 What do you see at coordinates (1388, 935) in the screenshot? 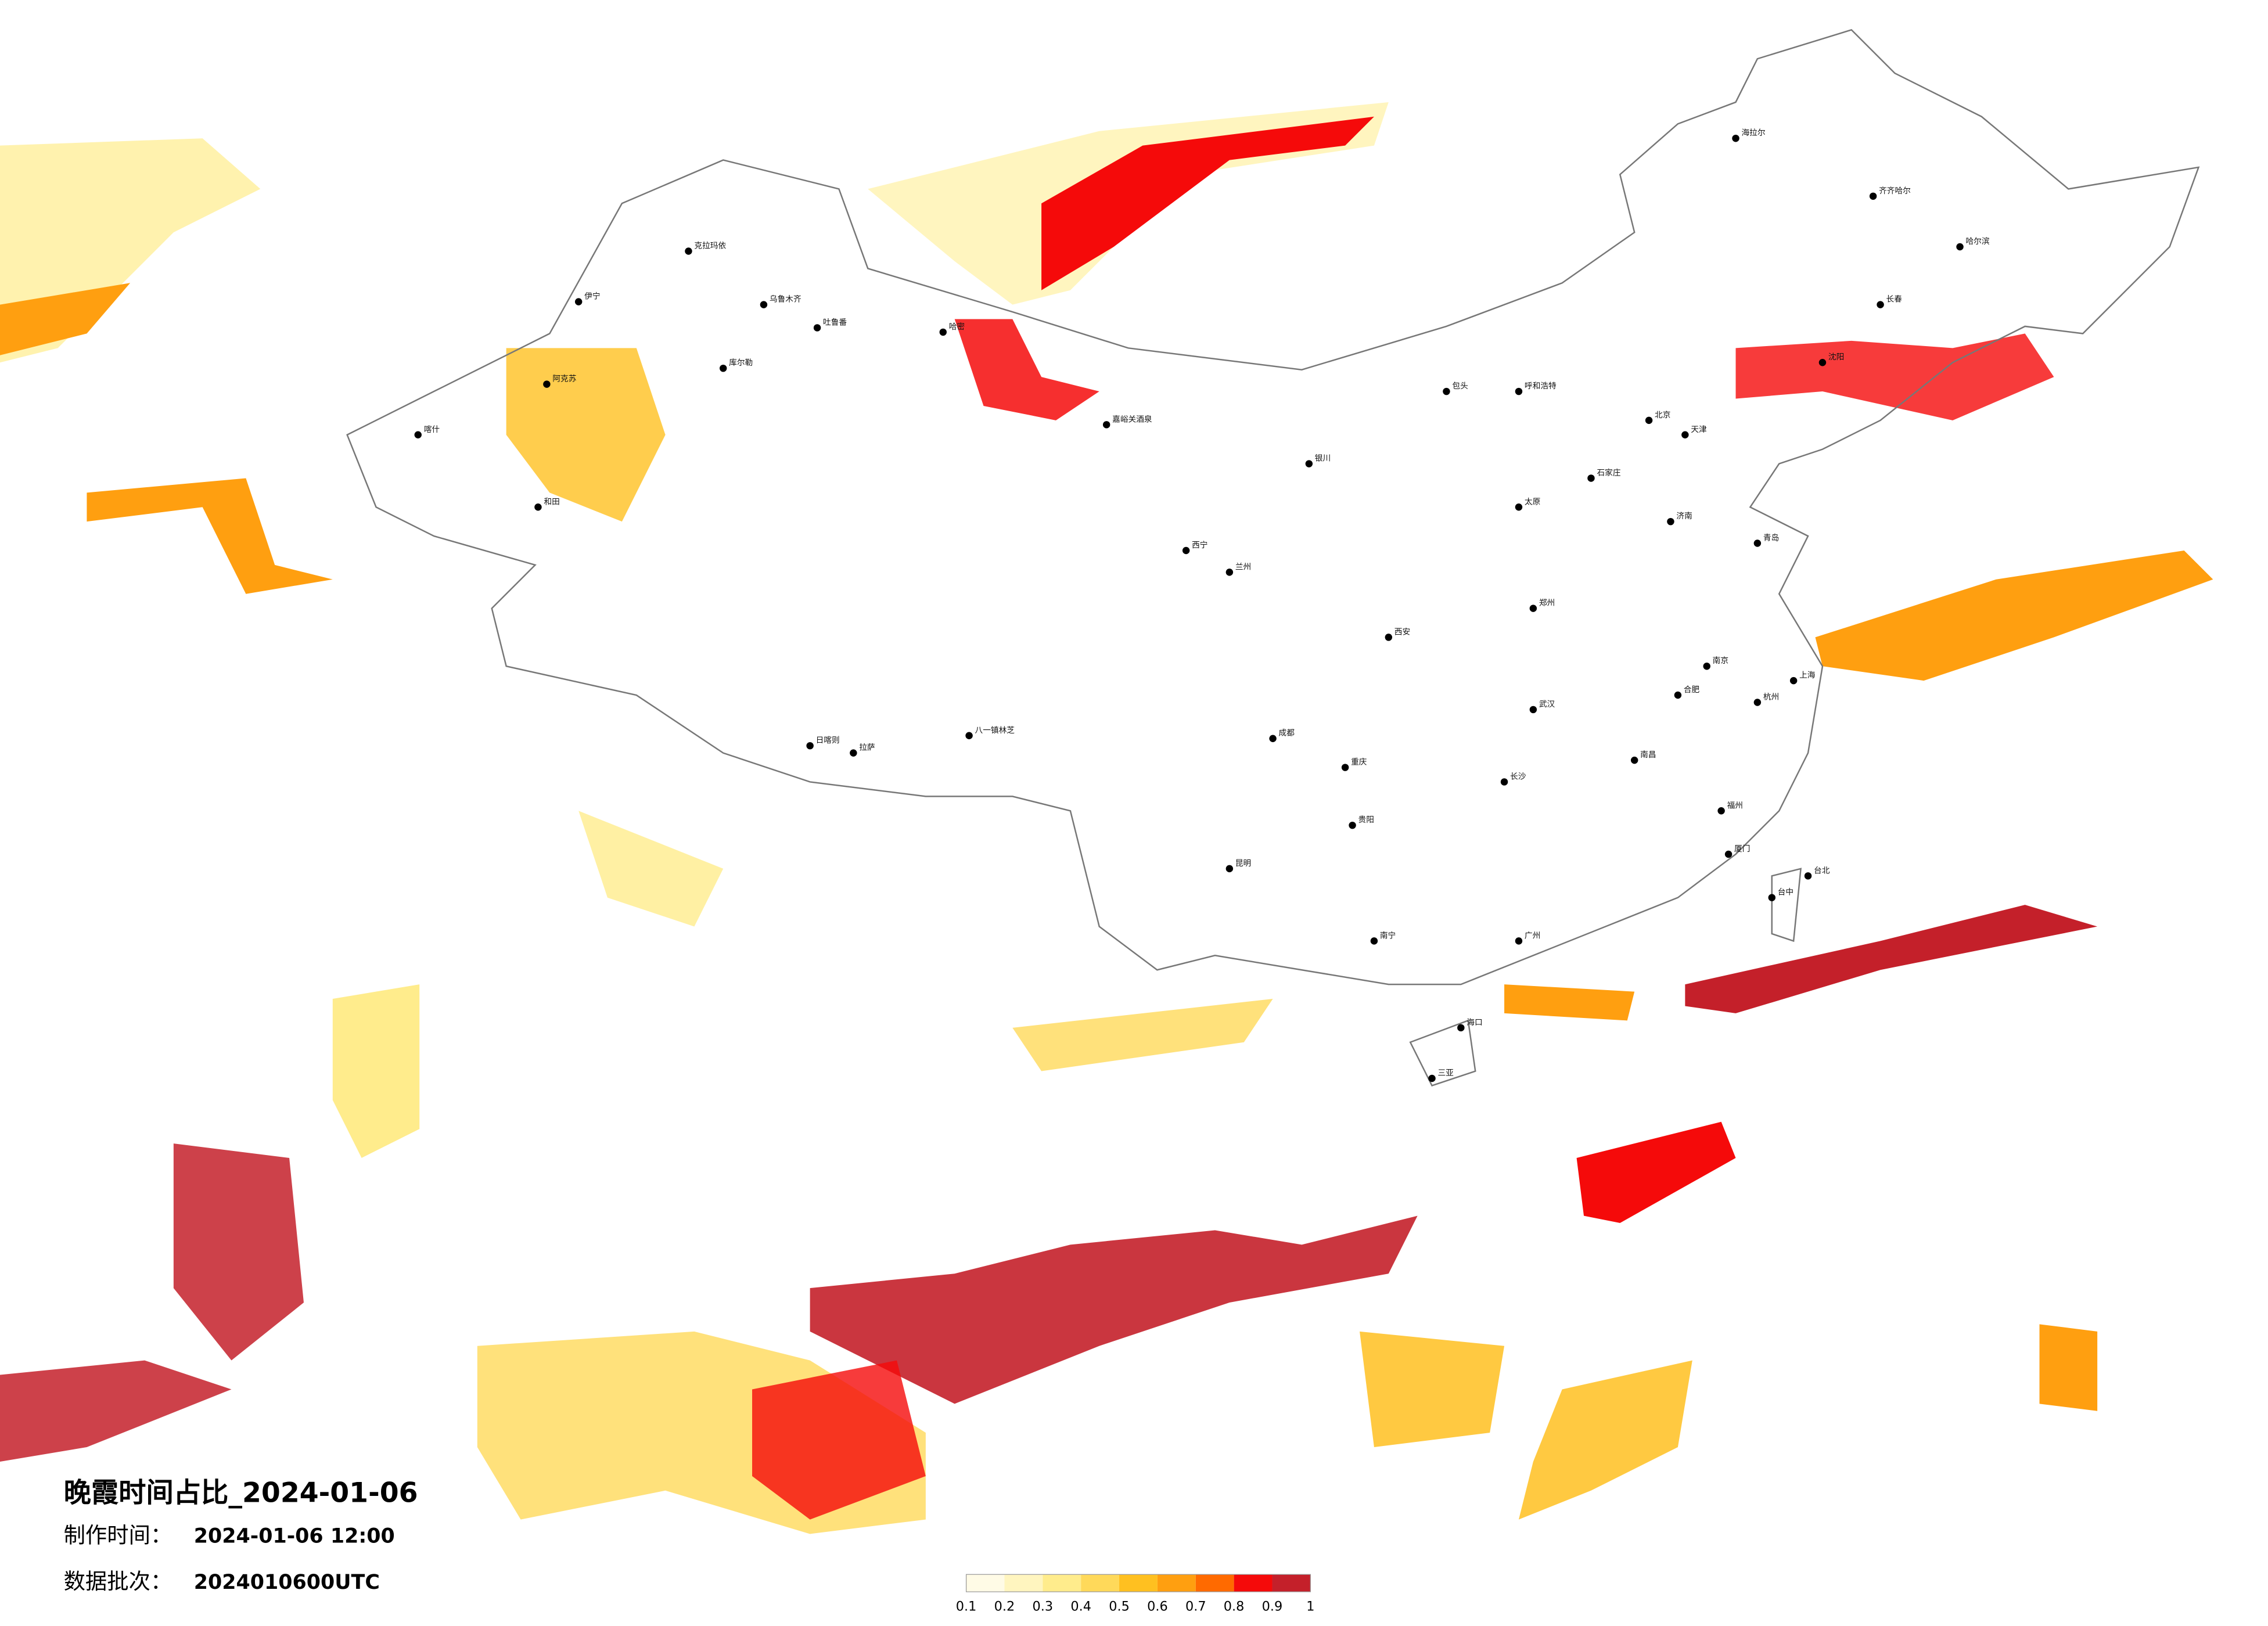
I see `city-label: 南宁` at bounding box center [1388, 935].